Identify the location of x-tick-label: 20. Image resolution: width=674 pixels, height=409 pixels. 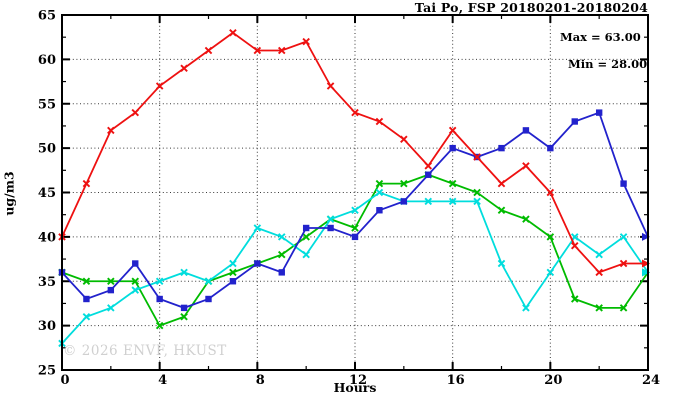
(553, 380).